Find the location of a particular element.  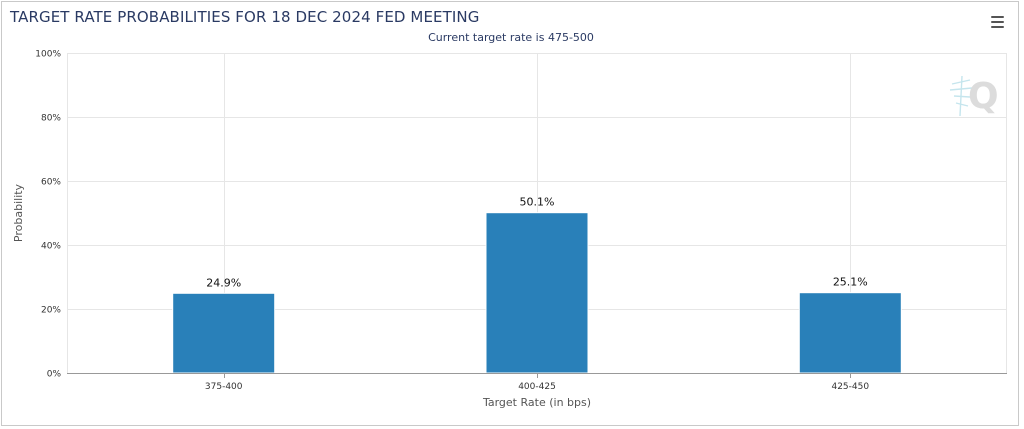

x-tick-label-400-425: 400-425 is located at coordinates (537, 387).